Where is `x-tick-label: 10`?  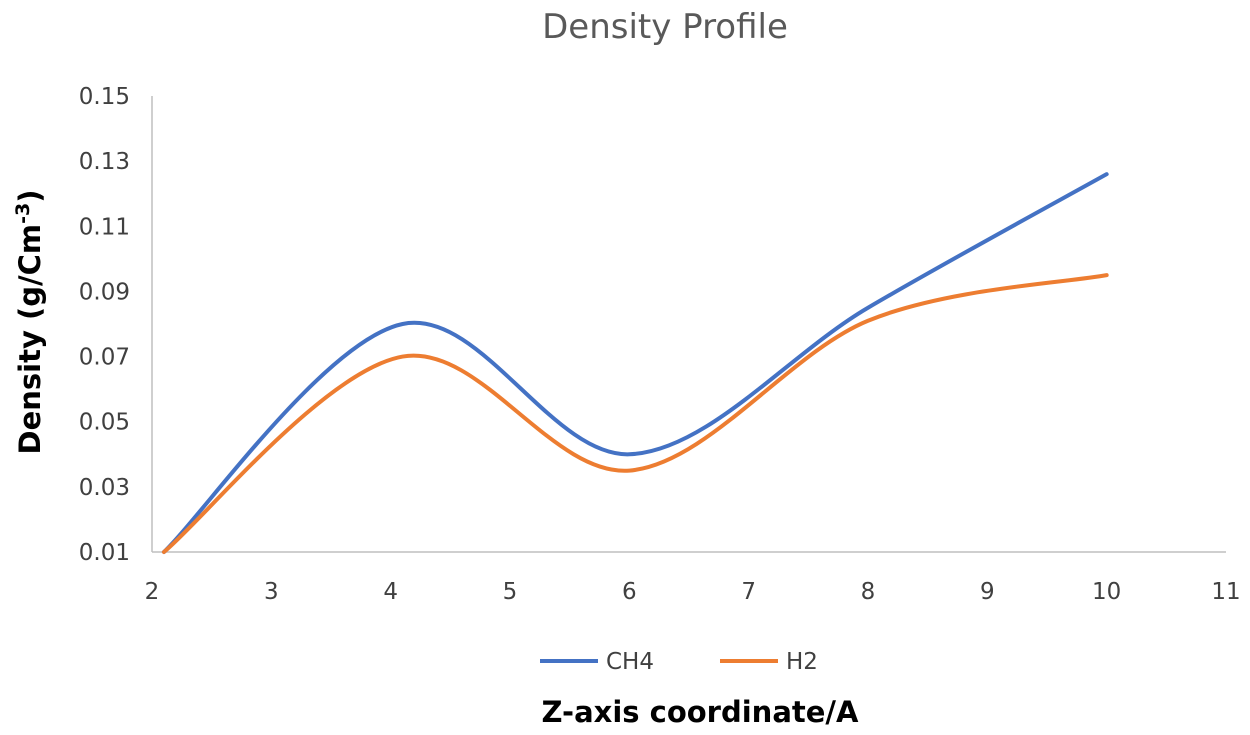 x-tick-label: 10 is located at coordinates (1106, 592).